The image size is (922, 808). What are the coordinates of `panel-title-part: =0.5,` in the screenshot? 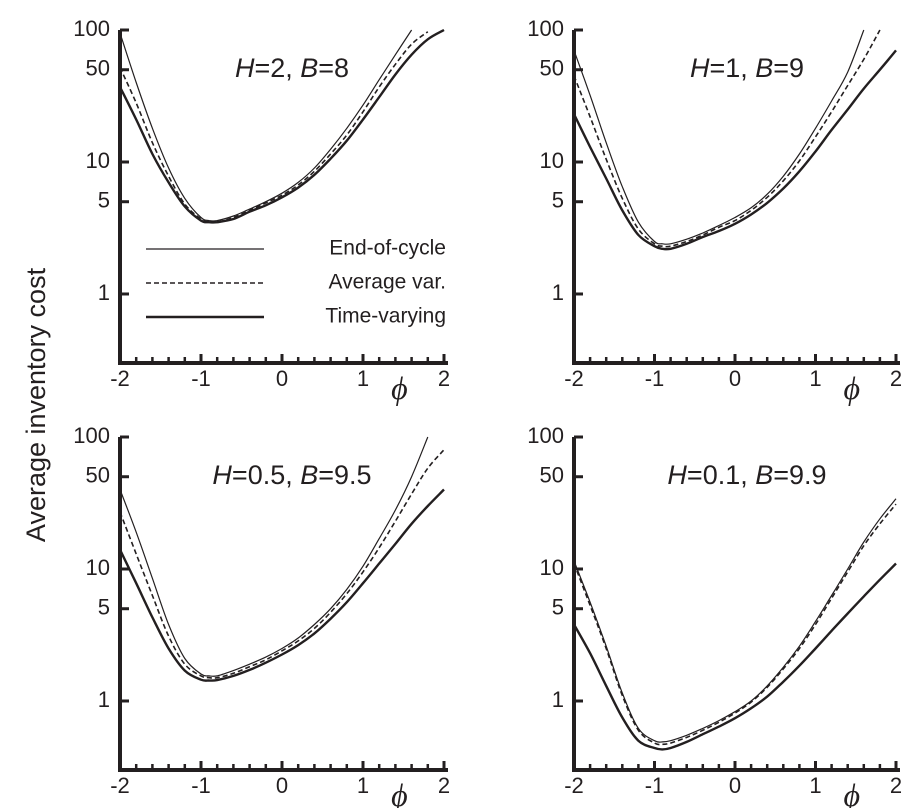 It's located at (266, 475).